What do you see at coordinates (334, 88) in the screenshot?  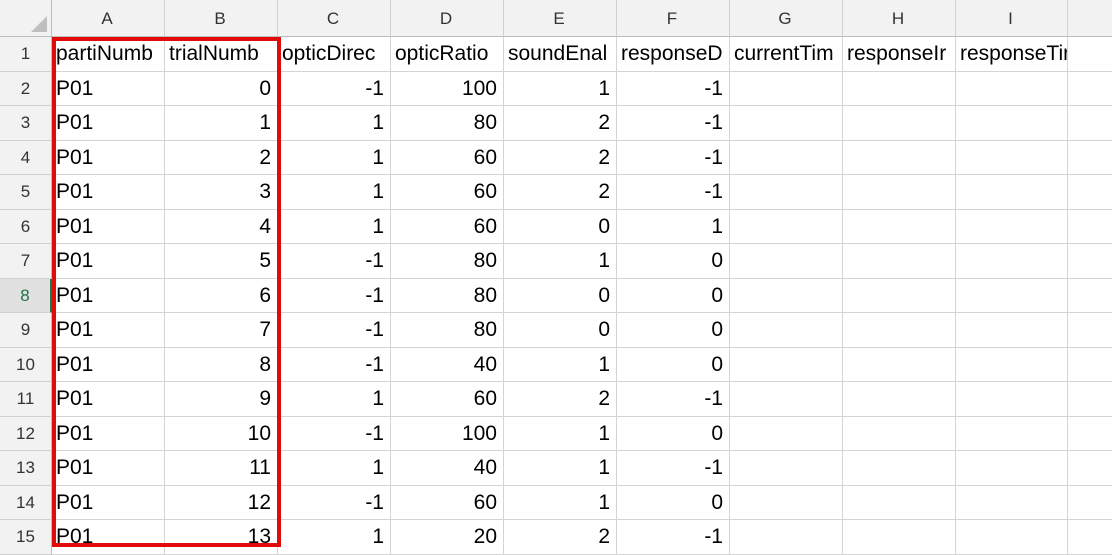 I see `data-cell-c2: -1` at bounding box center [334, 88].